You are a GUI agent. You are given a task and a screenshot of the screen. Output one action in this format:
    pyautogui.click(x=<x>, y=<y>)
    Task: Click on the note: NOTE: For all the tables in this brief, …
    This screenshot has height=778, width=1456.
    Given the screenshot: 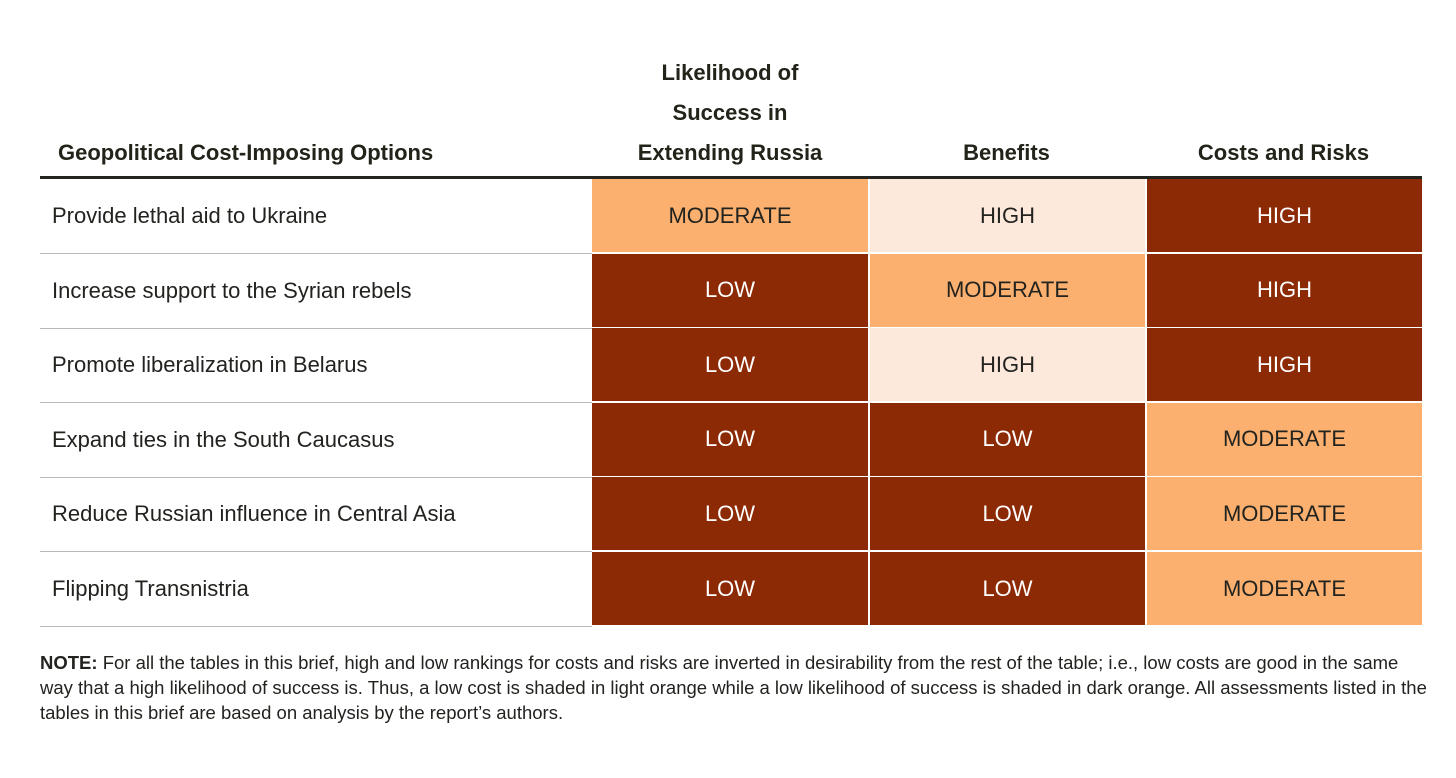 What is the action you would take?
    pyautogui.click(x=735, y=687)
    